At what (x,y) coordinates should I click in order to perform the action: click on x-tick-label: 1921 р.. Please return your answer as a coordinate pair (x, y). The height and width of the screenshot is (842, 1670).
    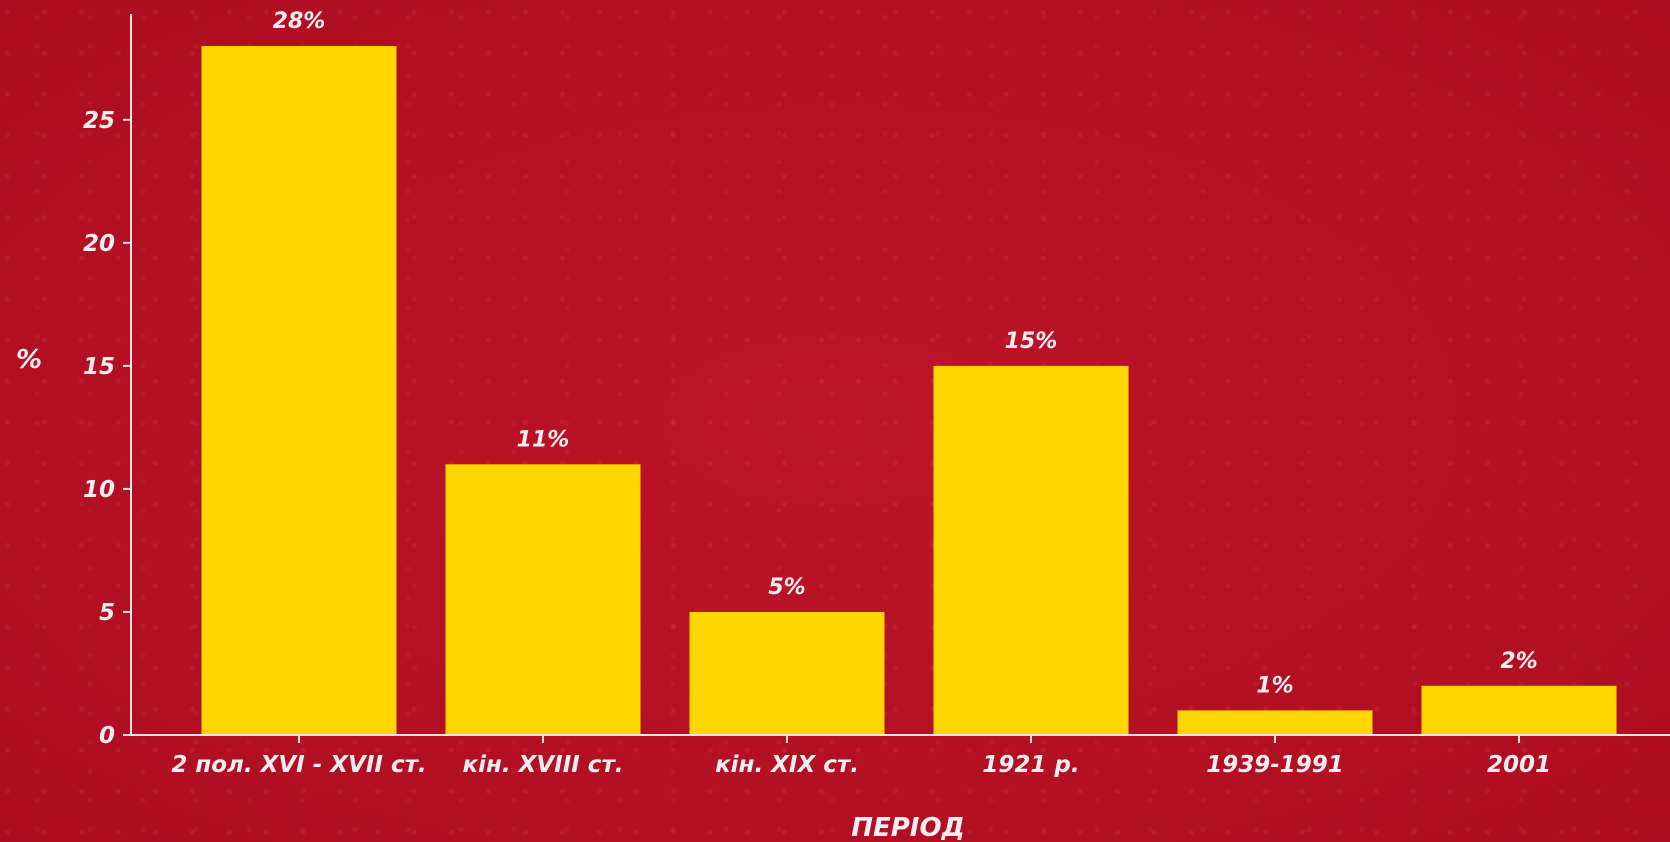
    Looking at the image, I should click on (1030, 765).